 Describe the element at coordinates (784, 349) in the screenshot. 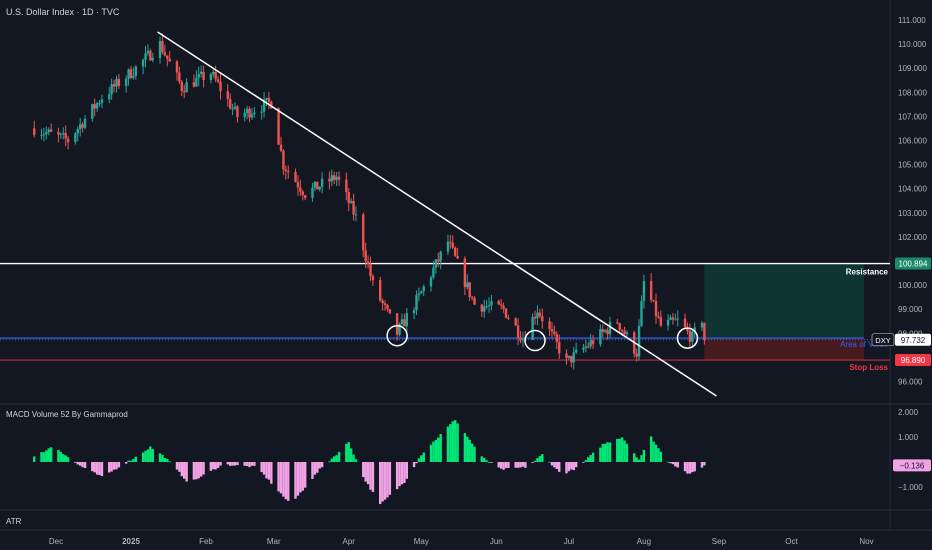

I see `stop-zone` at that location.